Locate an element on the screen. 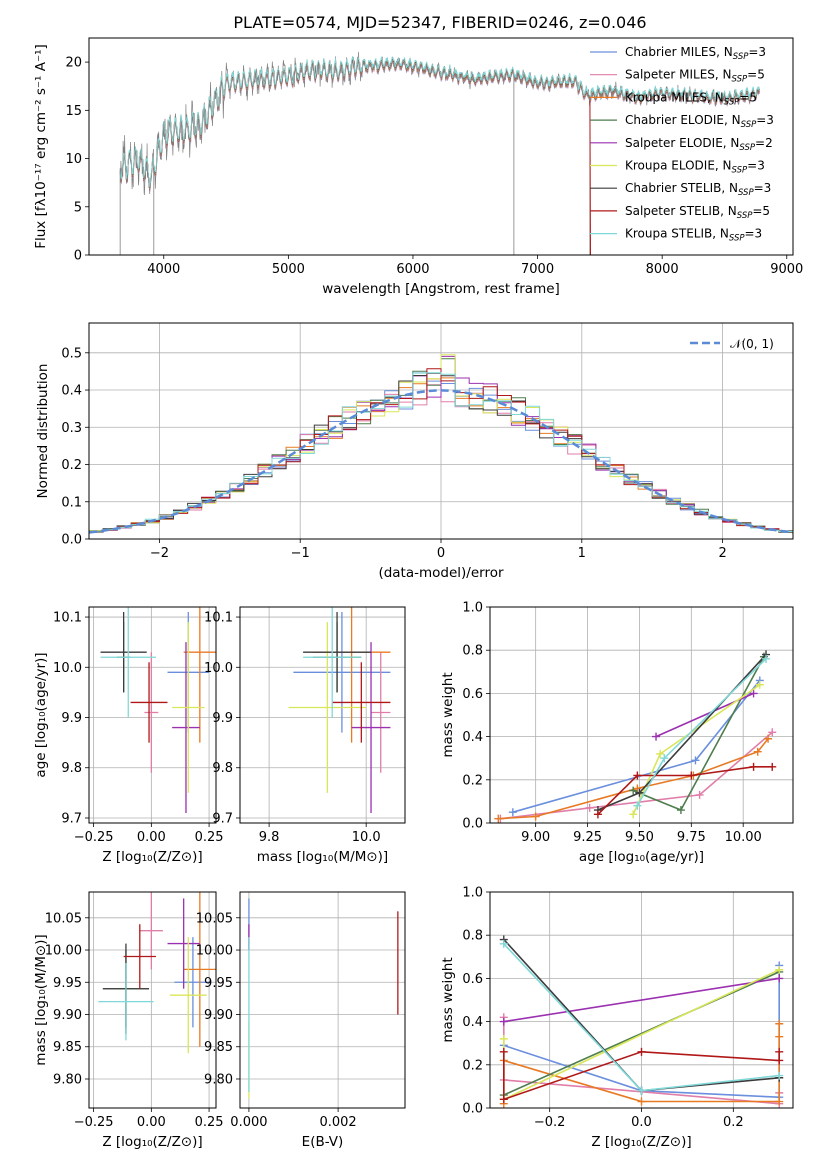 The width and height of the screenshot is (819, 1170). x-tick-label: 5000 is located at coordinates (288, 269).